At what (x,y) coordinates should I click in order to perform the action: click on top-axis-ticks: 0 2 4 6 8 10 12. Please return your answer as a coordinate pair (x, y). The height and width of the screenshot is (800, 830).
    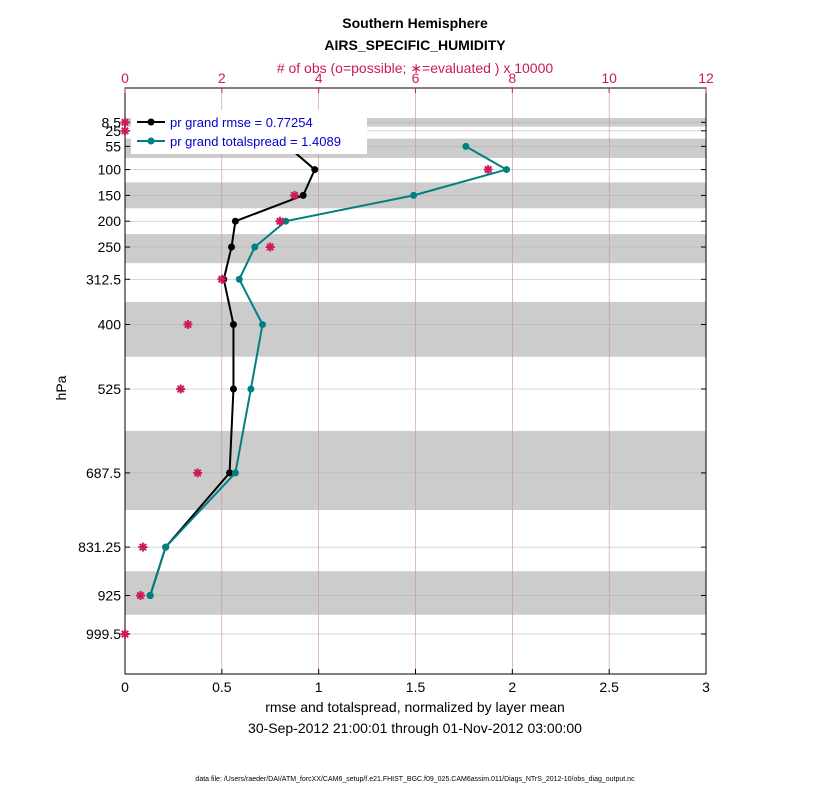
    Looking at the image, I should click on (417, 81).